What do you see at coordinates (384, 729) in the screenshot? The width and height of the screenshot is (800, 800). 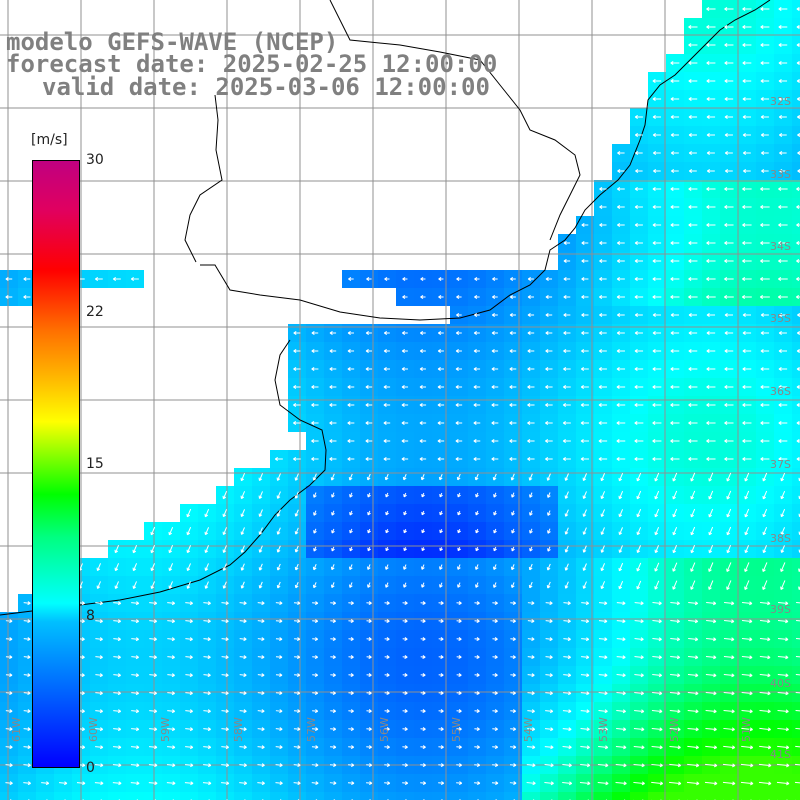 I see `lon-label: 56W` at bounding box center [384, 729].